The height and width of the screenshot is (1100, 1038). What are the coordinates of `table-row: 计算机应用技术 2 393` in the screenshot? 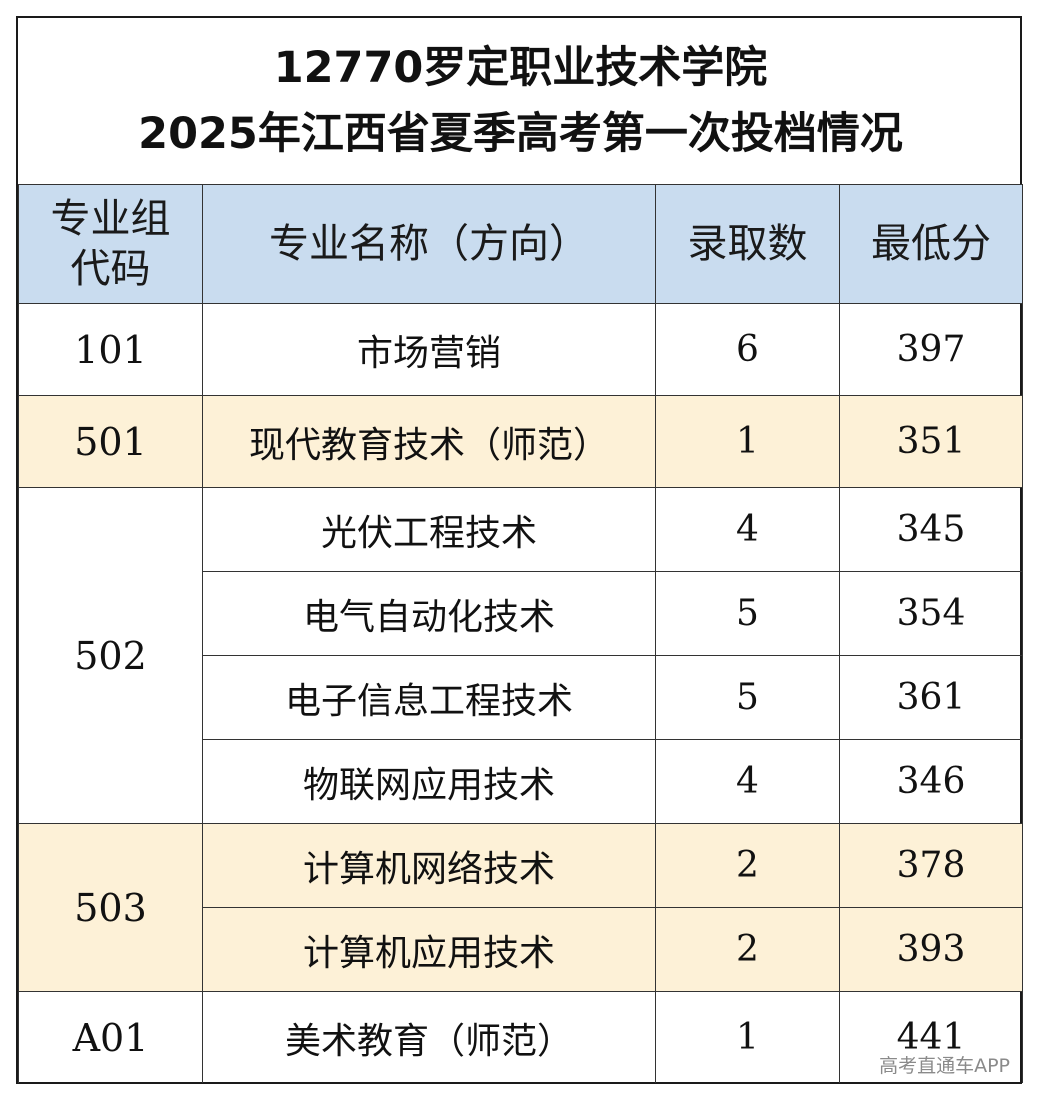 It's located at (521, 949).